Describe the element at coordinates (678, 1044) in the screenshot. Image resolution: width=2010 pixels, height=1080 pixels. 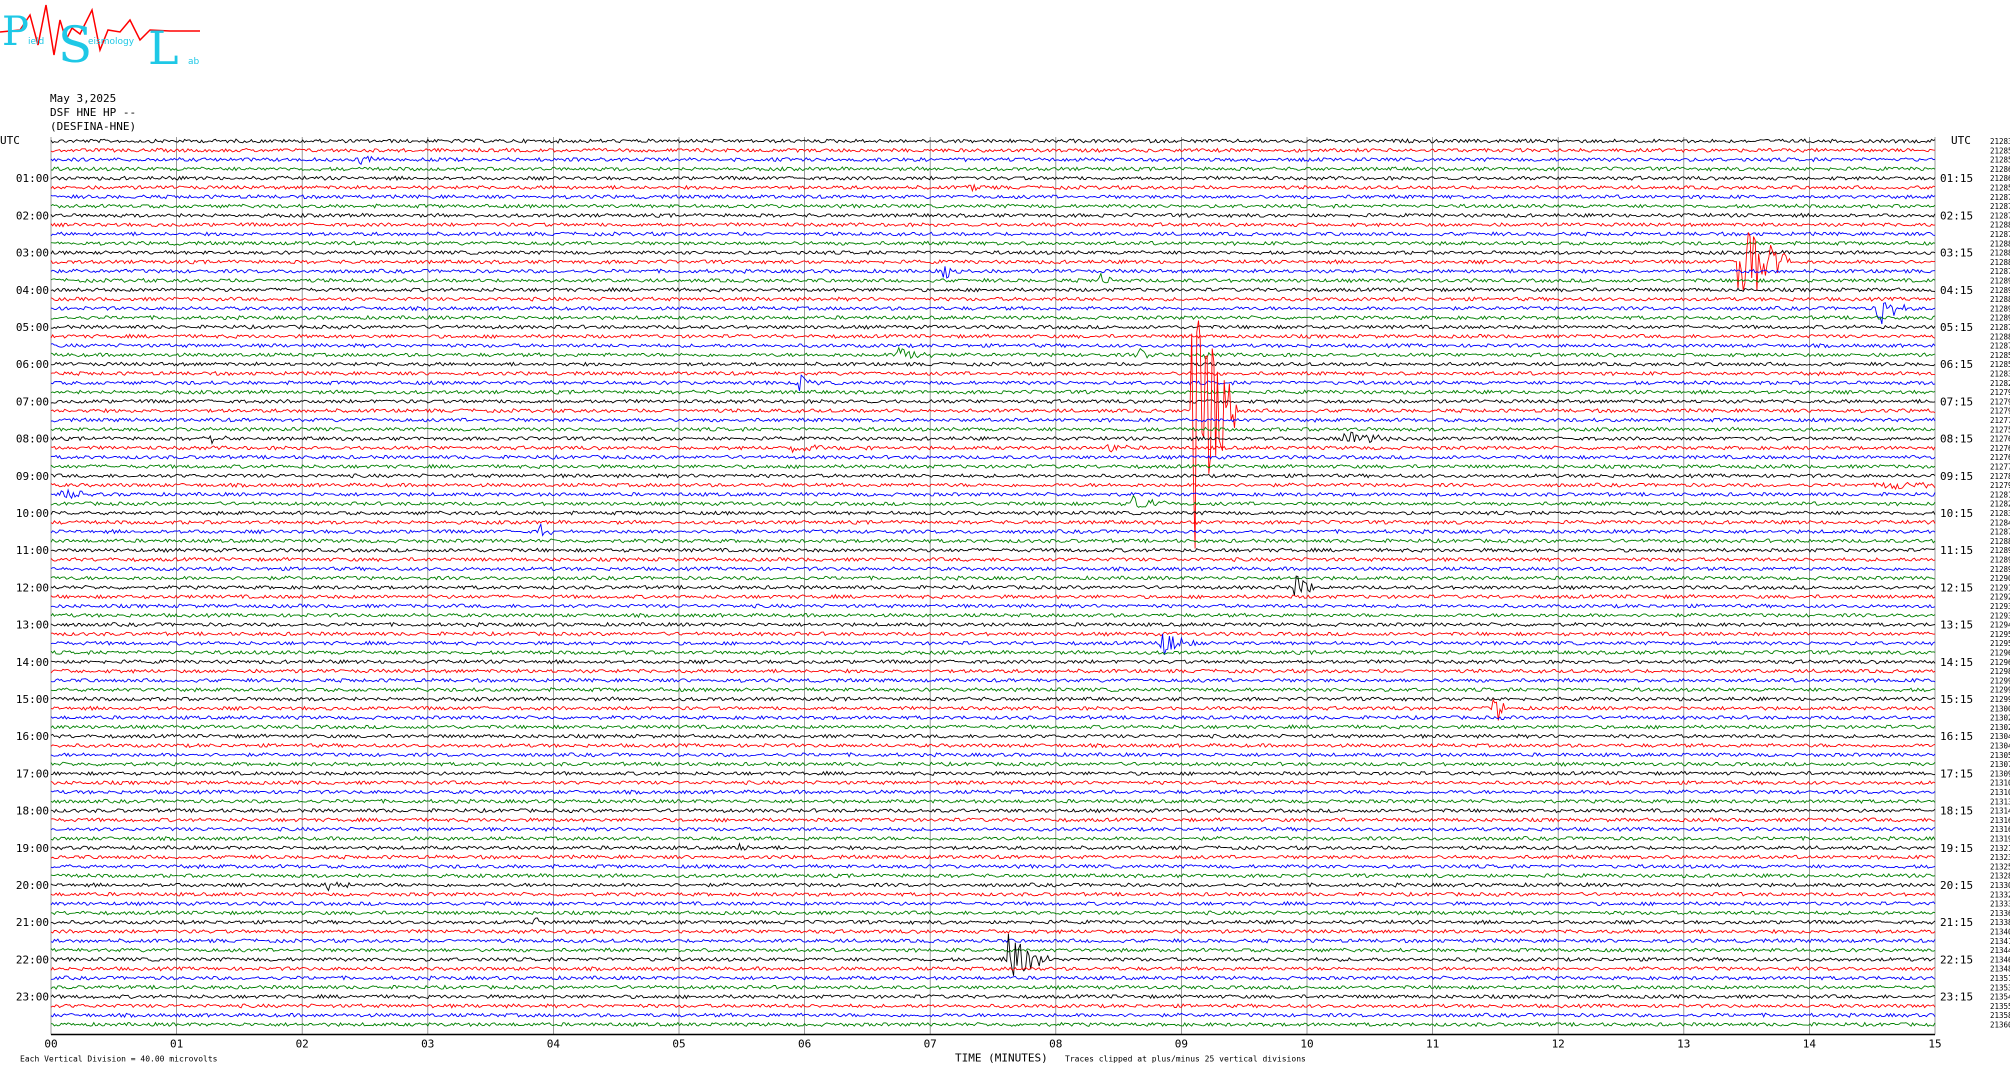
I see `x-tick-label: 05` at that location.